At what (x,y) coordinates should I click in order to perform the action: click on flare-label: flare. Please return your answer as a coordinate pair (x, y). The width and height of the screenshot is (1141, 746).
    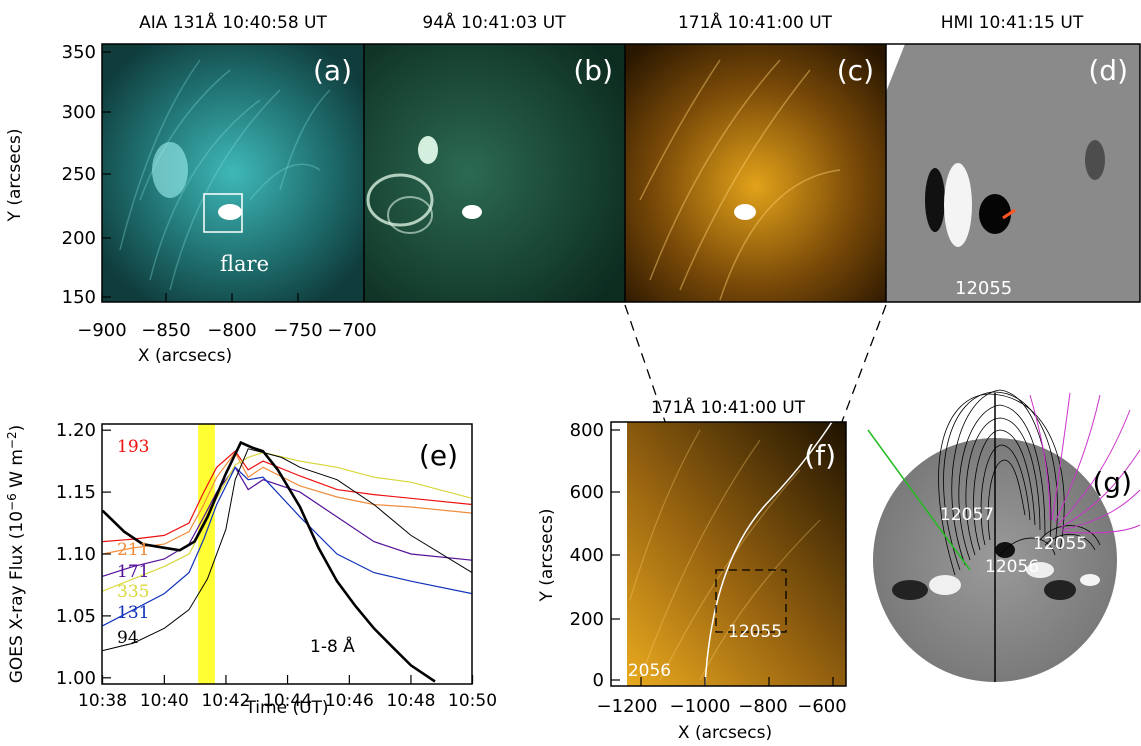
    Looking at the image, I should click on (244, 264).